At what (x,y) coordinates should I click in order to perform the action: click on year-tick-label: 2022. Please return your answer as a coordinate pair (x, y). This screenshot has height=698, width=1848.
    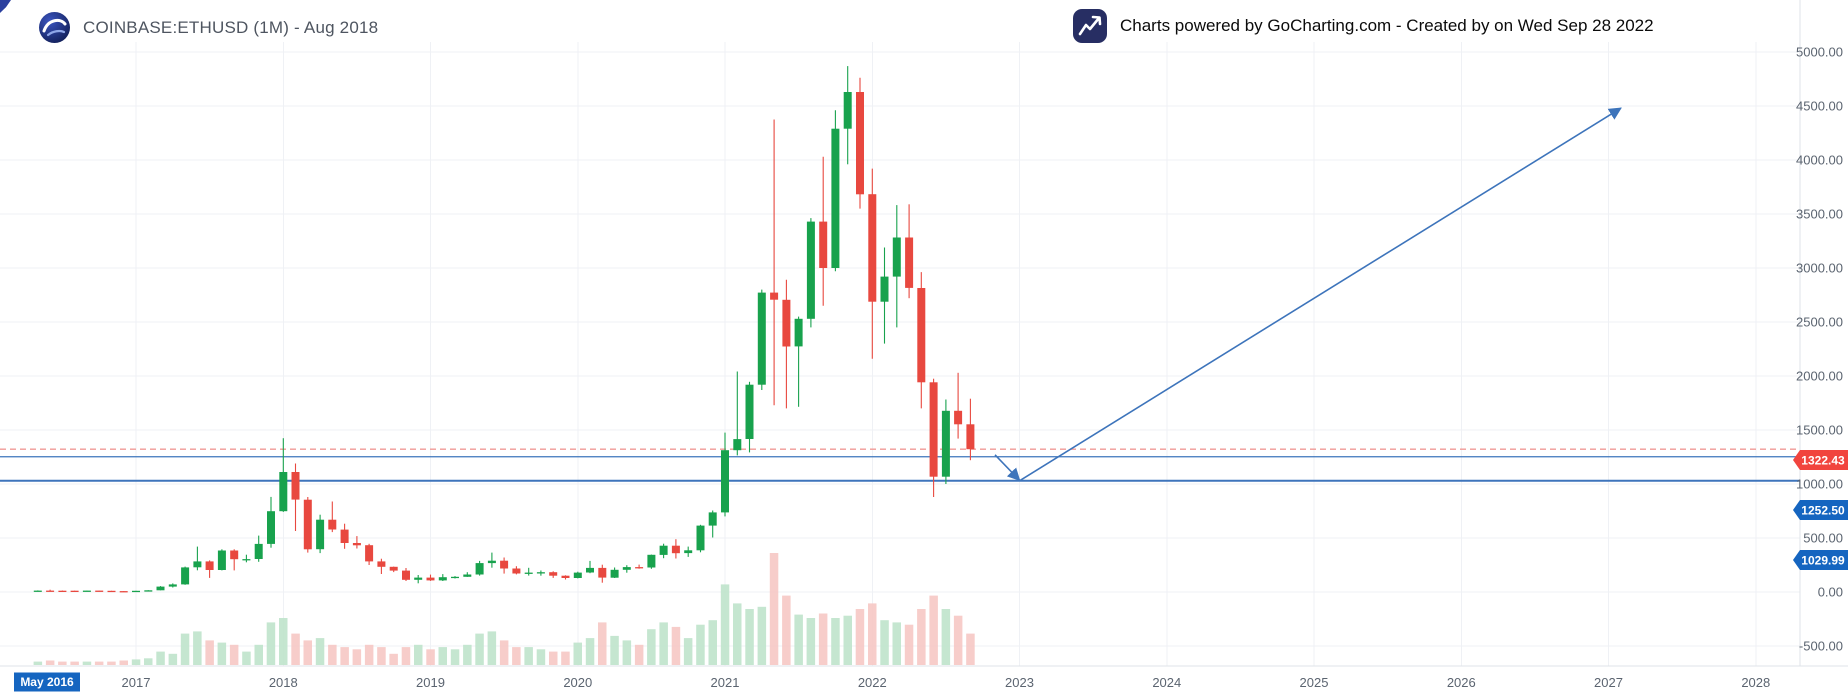
    Looking at the image, I should click on (872, 682).